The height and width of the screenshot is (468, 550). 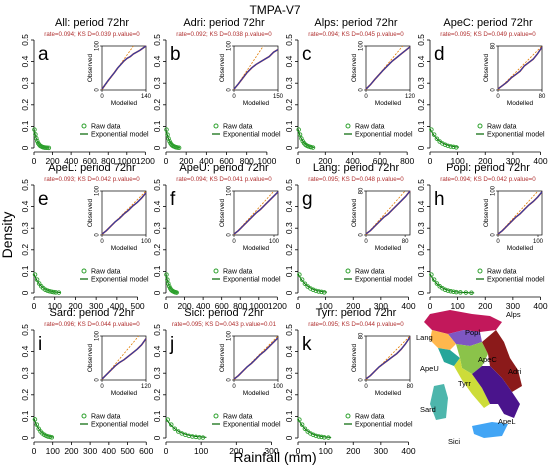 I want to click on panel-letter: j, so click(x=171, y=344).